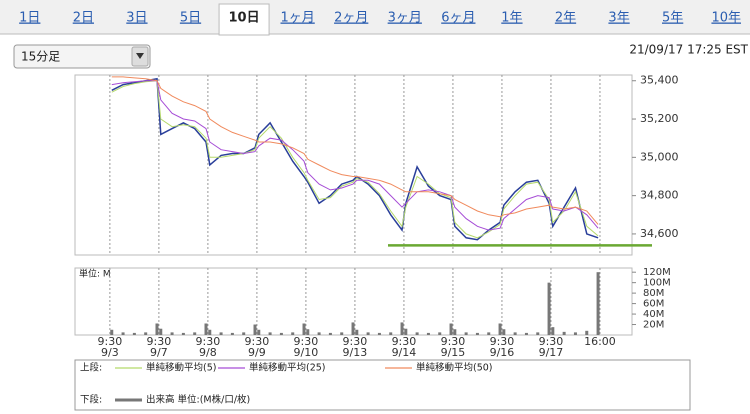 This screenshot has width=750, height=414. What do you see at coordinates (653, 293) in the screenshot?
I see `y-tick-label: 80M` at bounding box center [653, 293].